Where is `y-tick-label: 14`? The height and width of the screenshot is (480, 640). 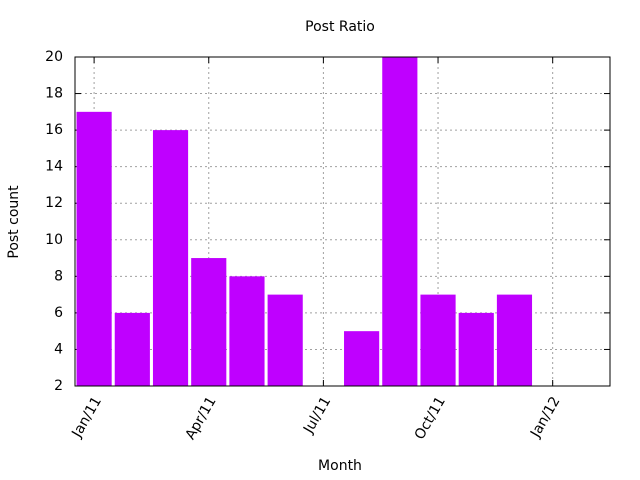 y-tick-label: 14 is located at coordinates (54, 167).